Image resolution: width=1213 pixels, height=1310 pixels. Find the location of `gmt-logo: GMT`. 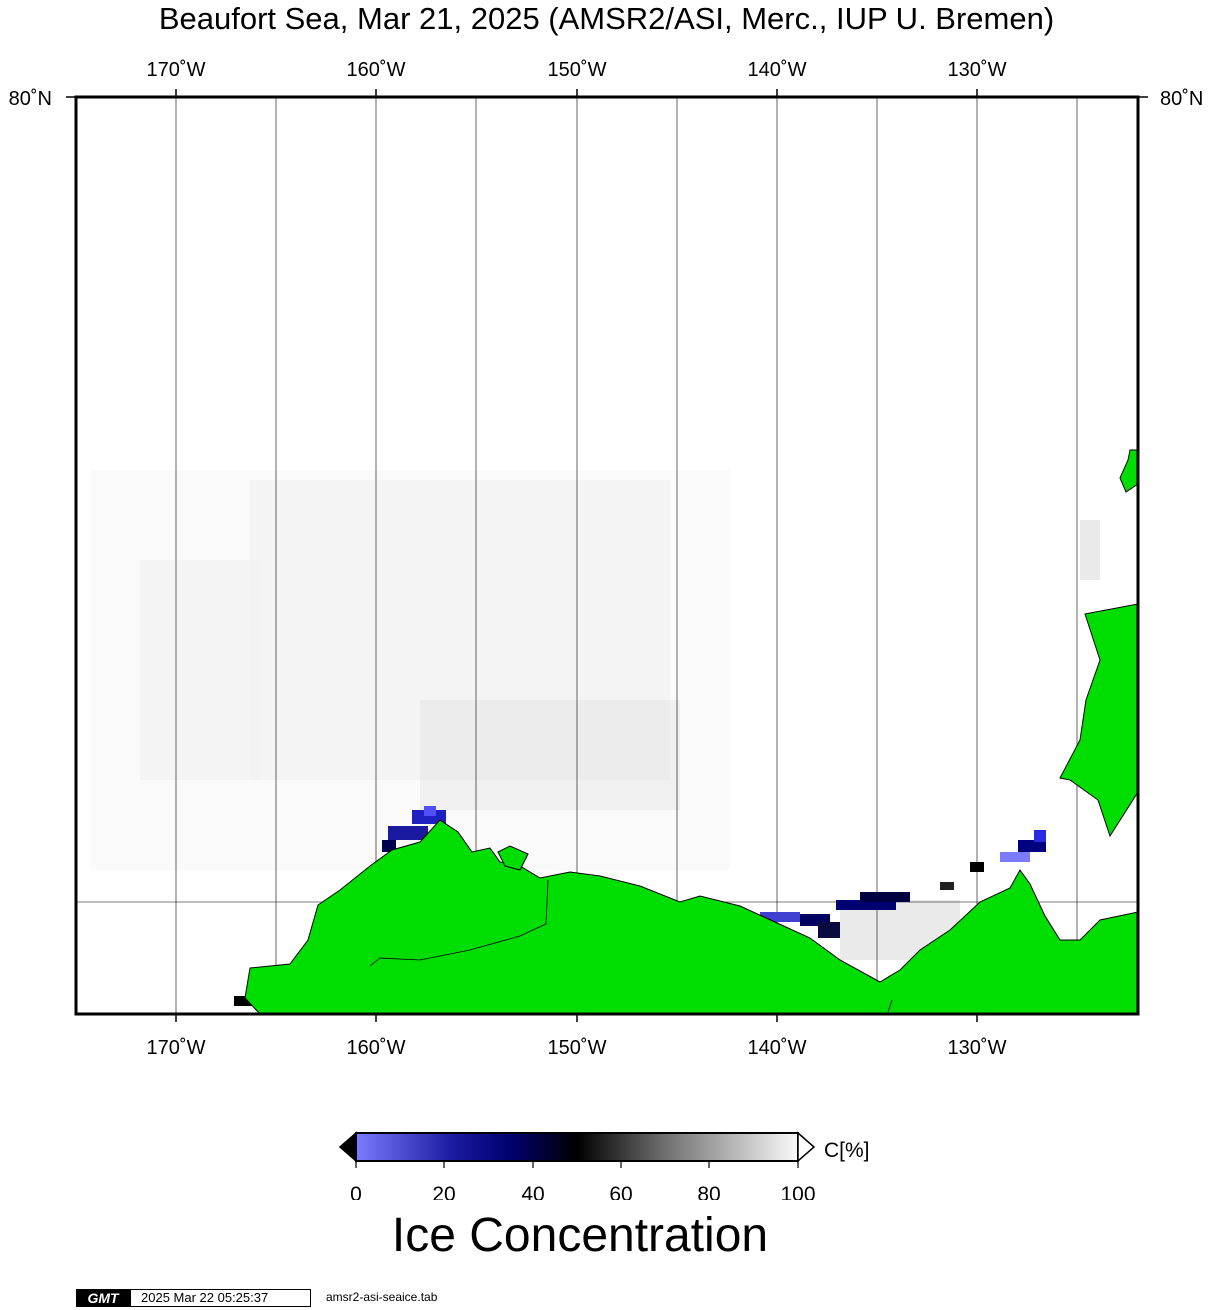

gmt-logo: GMT is located at coordinates (103, 1298).